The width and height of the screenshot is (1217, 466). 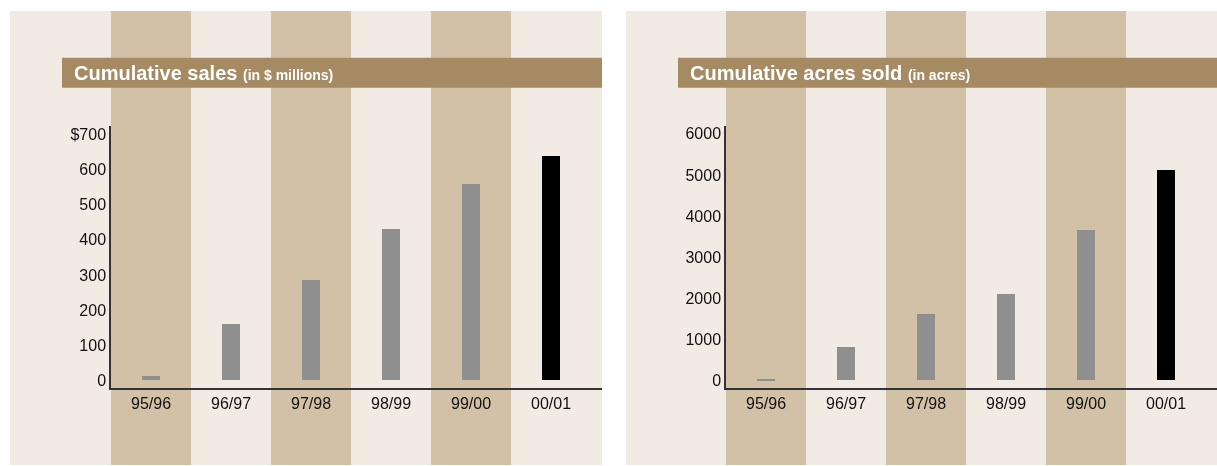 I want to click on y-tick-label: 1000, so click(x=703, y=340).